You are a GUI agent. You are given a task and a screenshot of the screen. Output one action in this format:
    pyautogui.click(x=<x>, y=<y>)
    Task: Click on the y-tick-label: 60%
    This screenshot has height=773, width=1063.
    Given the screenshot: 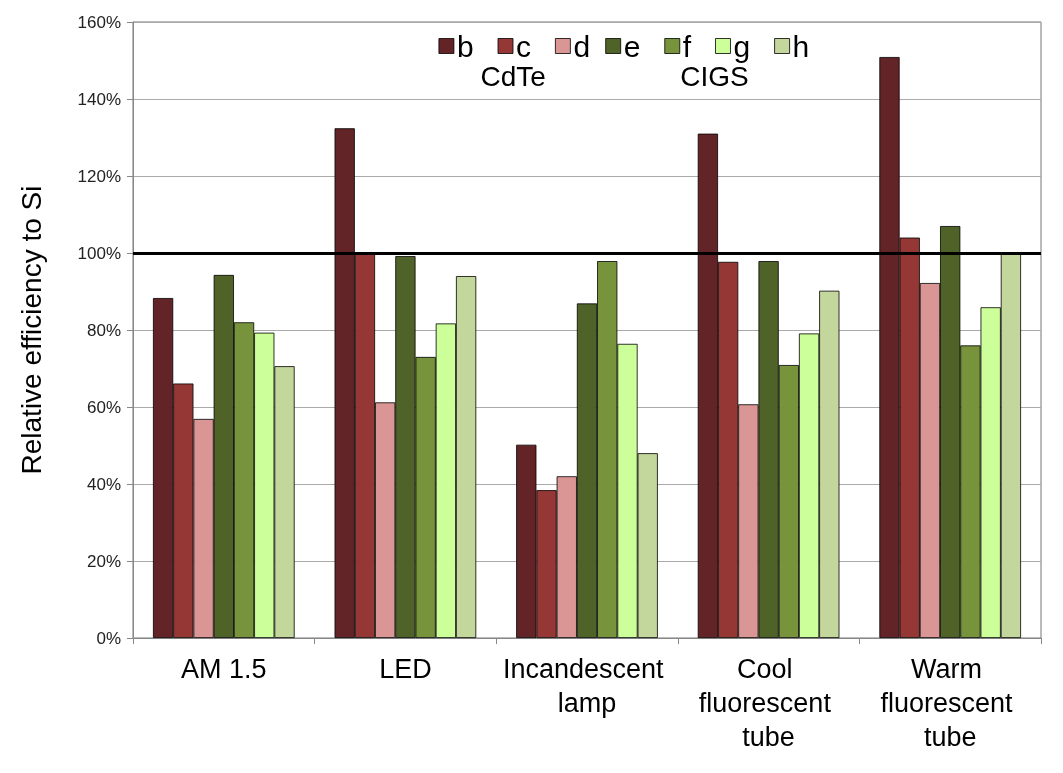 What is the action you would take?
    pyautogui.click(x=103, y=407)
    